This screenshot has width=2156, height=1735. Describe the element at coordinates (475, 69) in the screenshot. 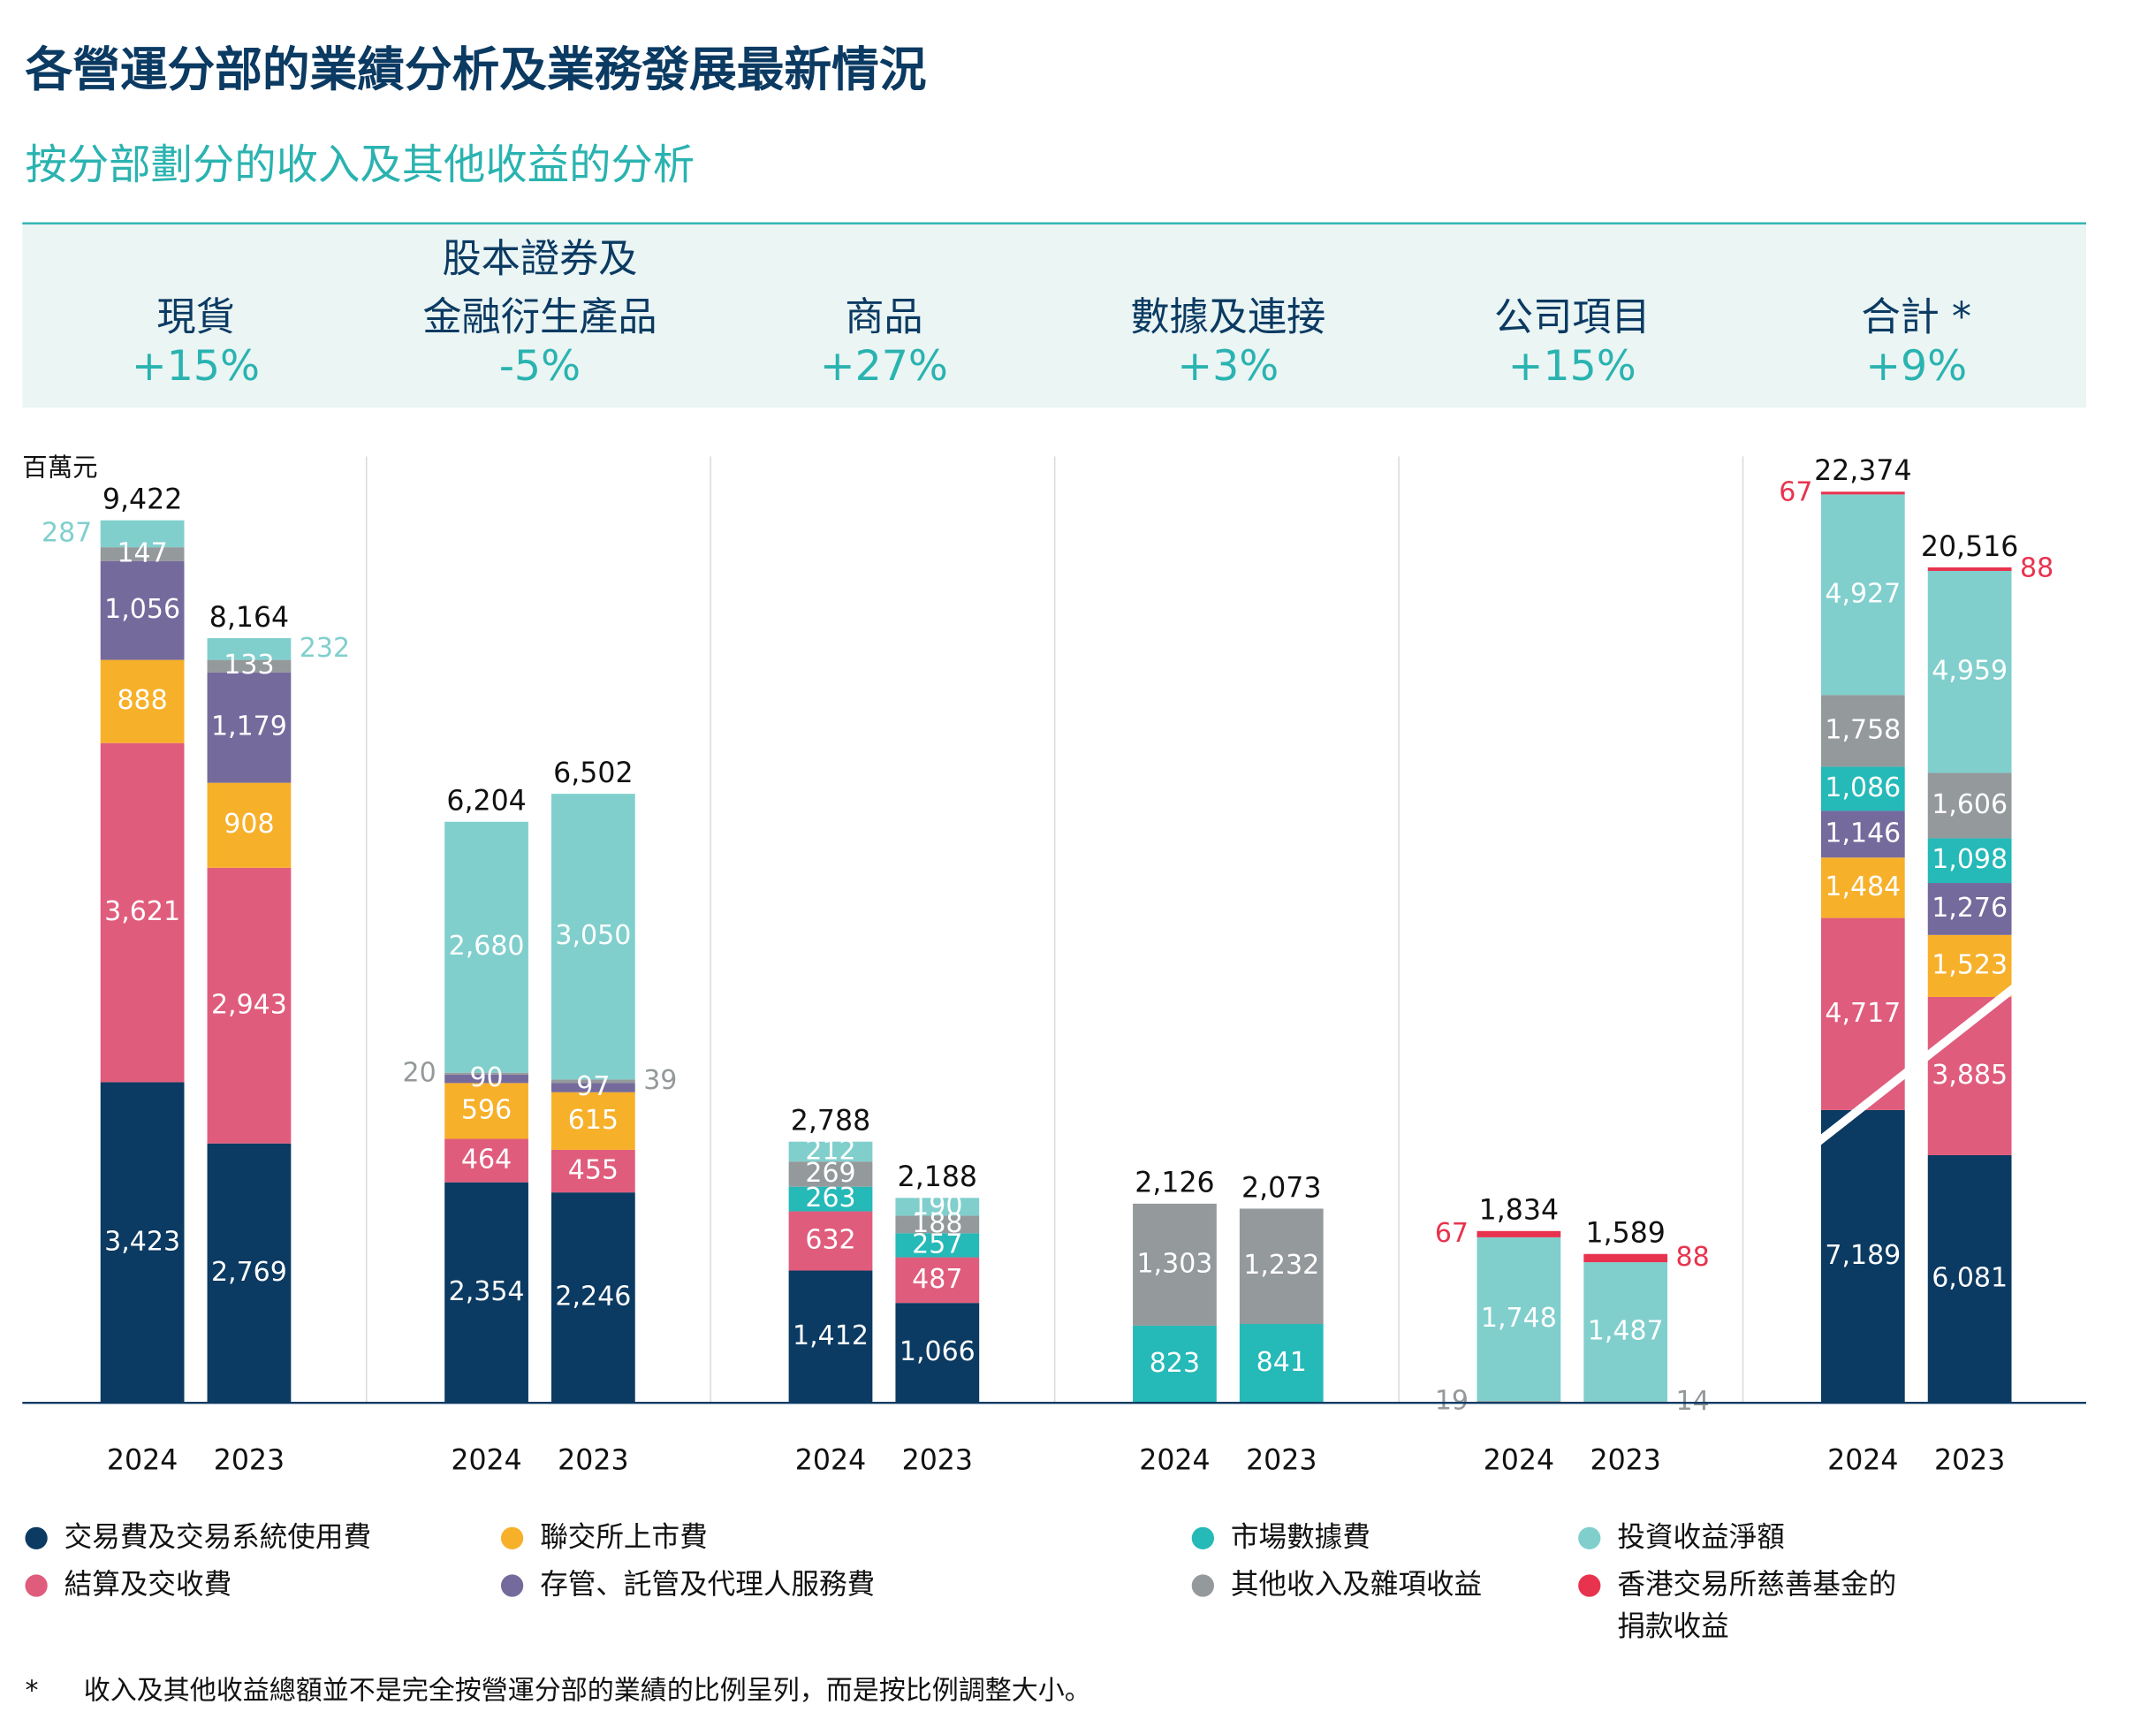

I see `chart-title: 各營運分部的業績分析及業務發展最新情況` at that location.